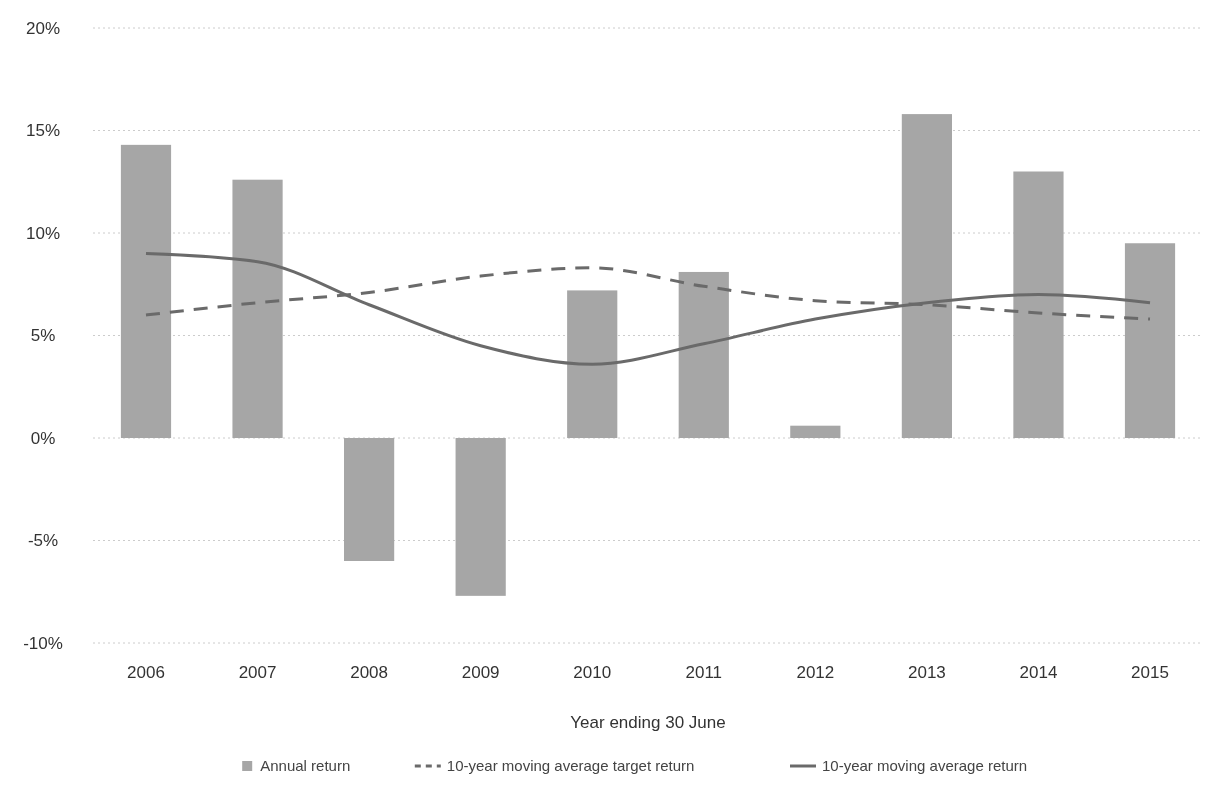  What do you see at coordinates (305, 765) in the screenshot?
I see `legend-label: Annual return` at bounding box center [305, 765].